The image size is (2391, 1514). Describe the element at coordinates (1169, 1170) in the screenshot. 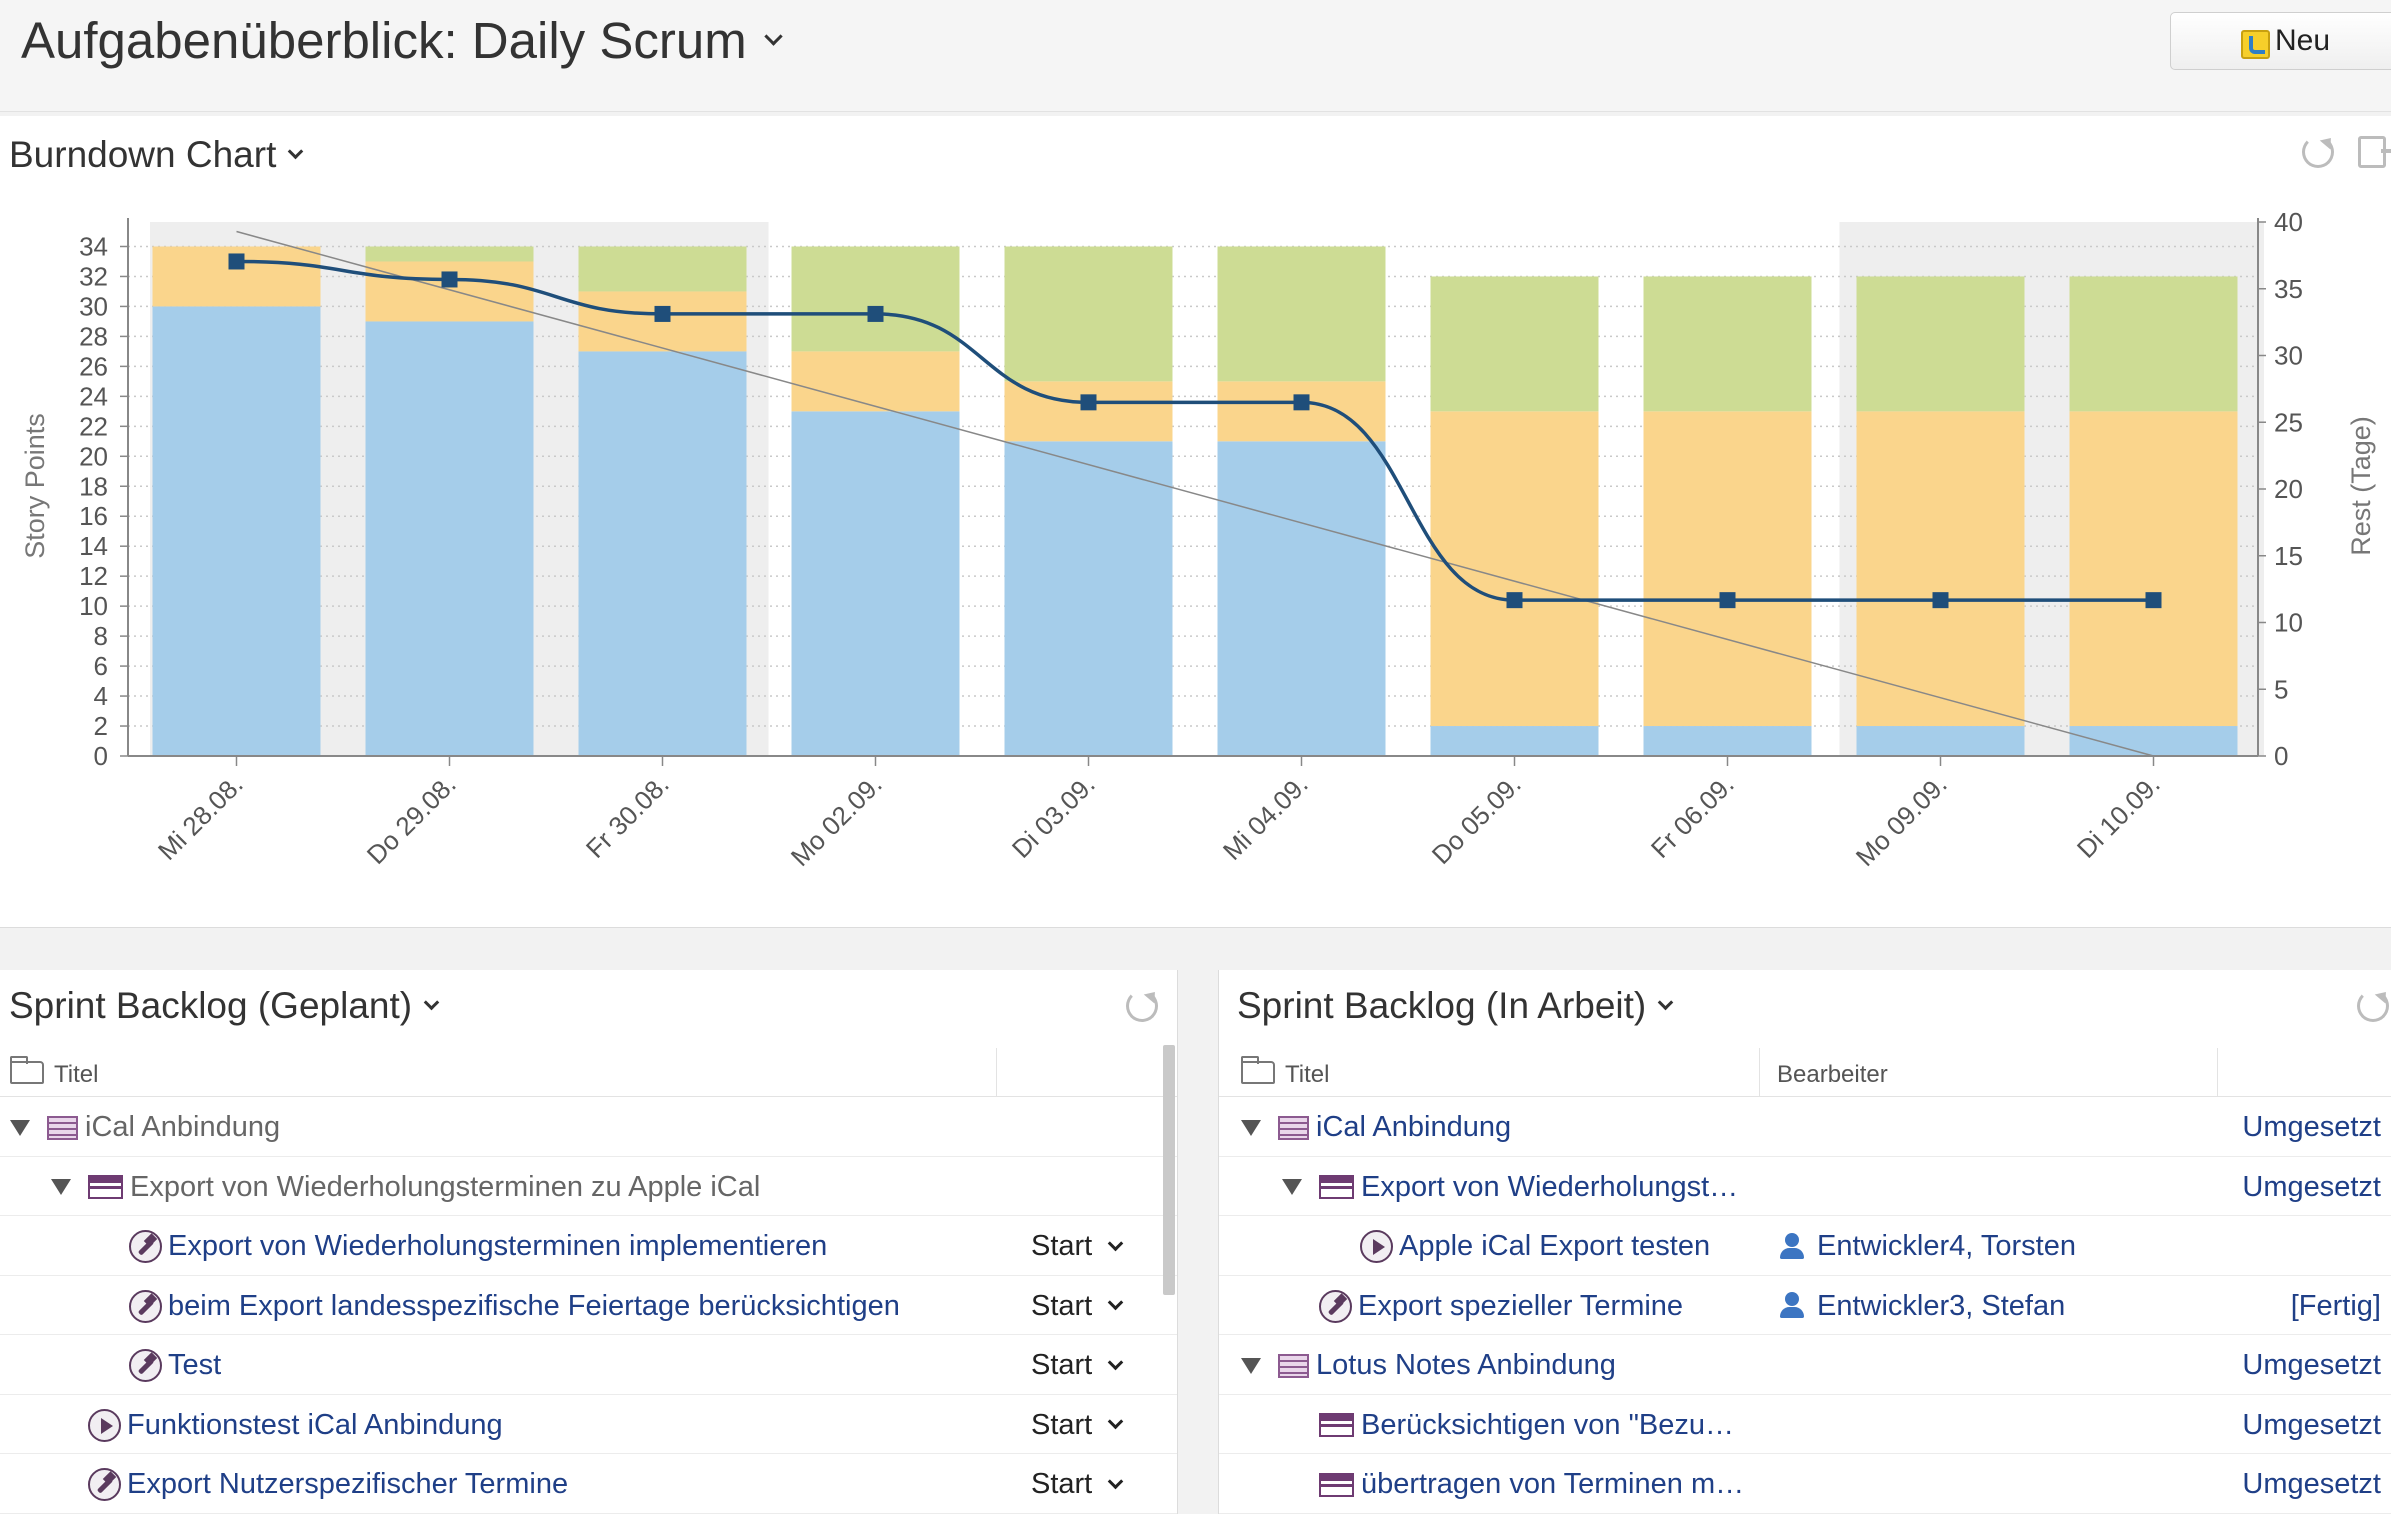

I see `scrollbar` at that location.